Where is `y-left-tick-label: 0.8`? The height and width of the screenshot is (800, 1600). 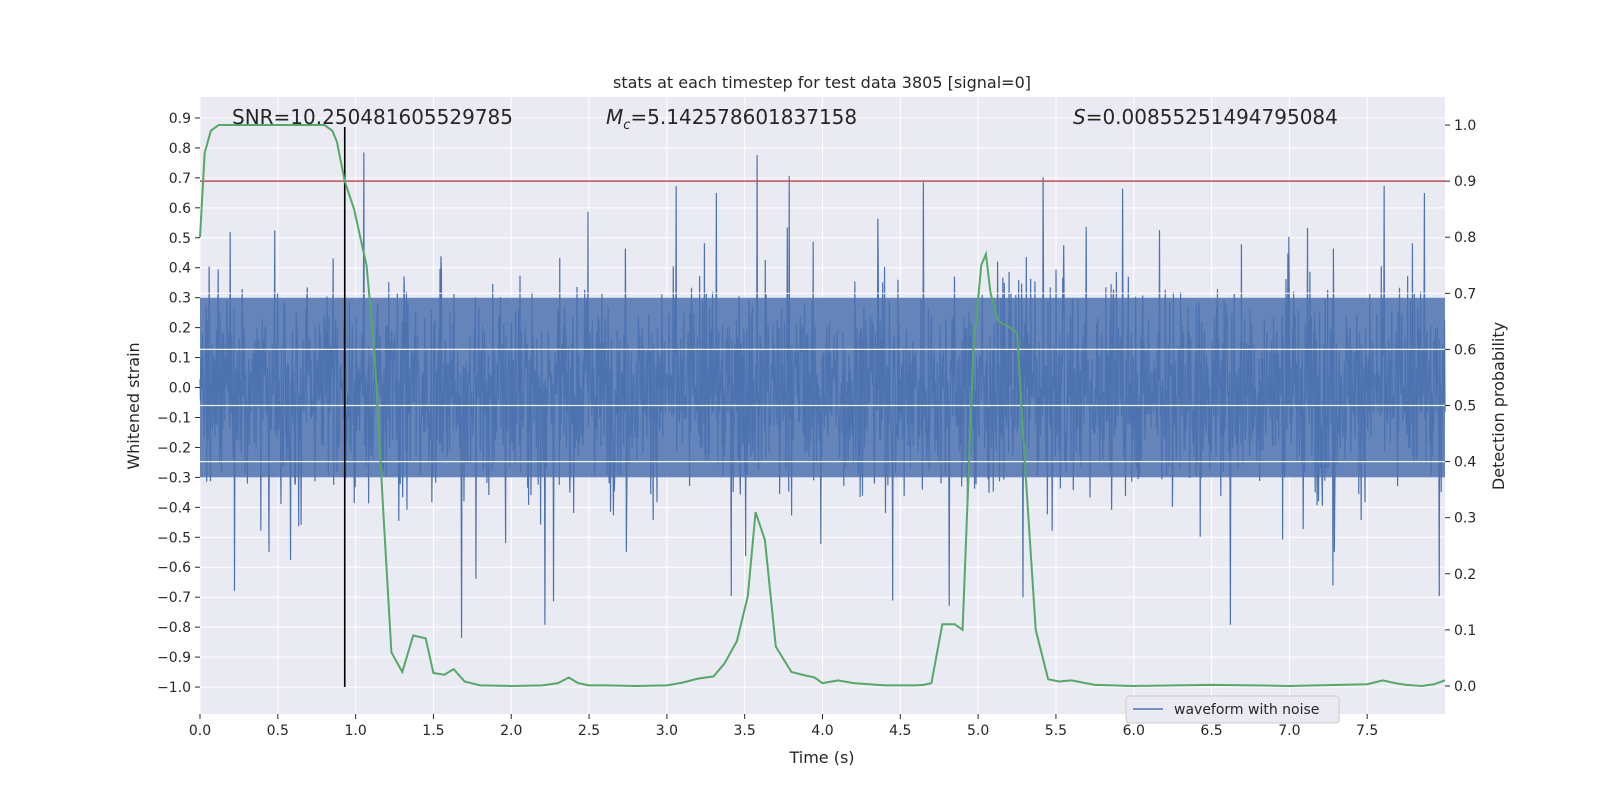 y-left-tick-label: 0.8 is located at coordinates (180, 149).